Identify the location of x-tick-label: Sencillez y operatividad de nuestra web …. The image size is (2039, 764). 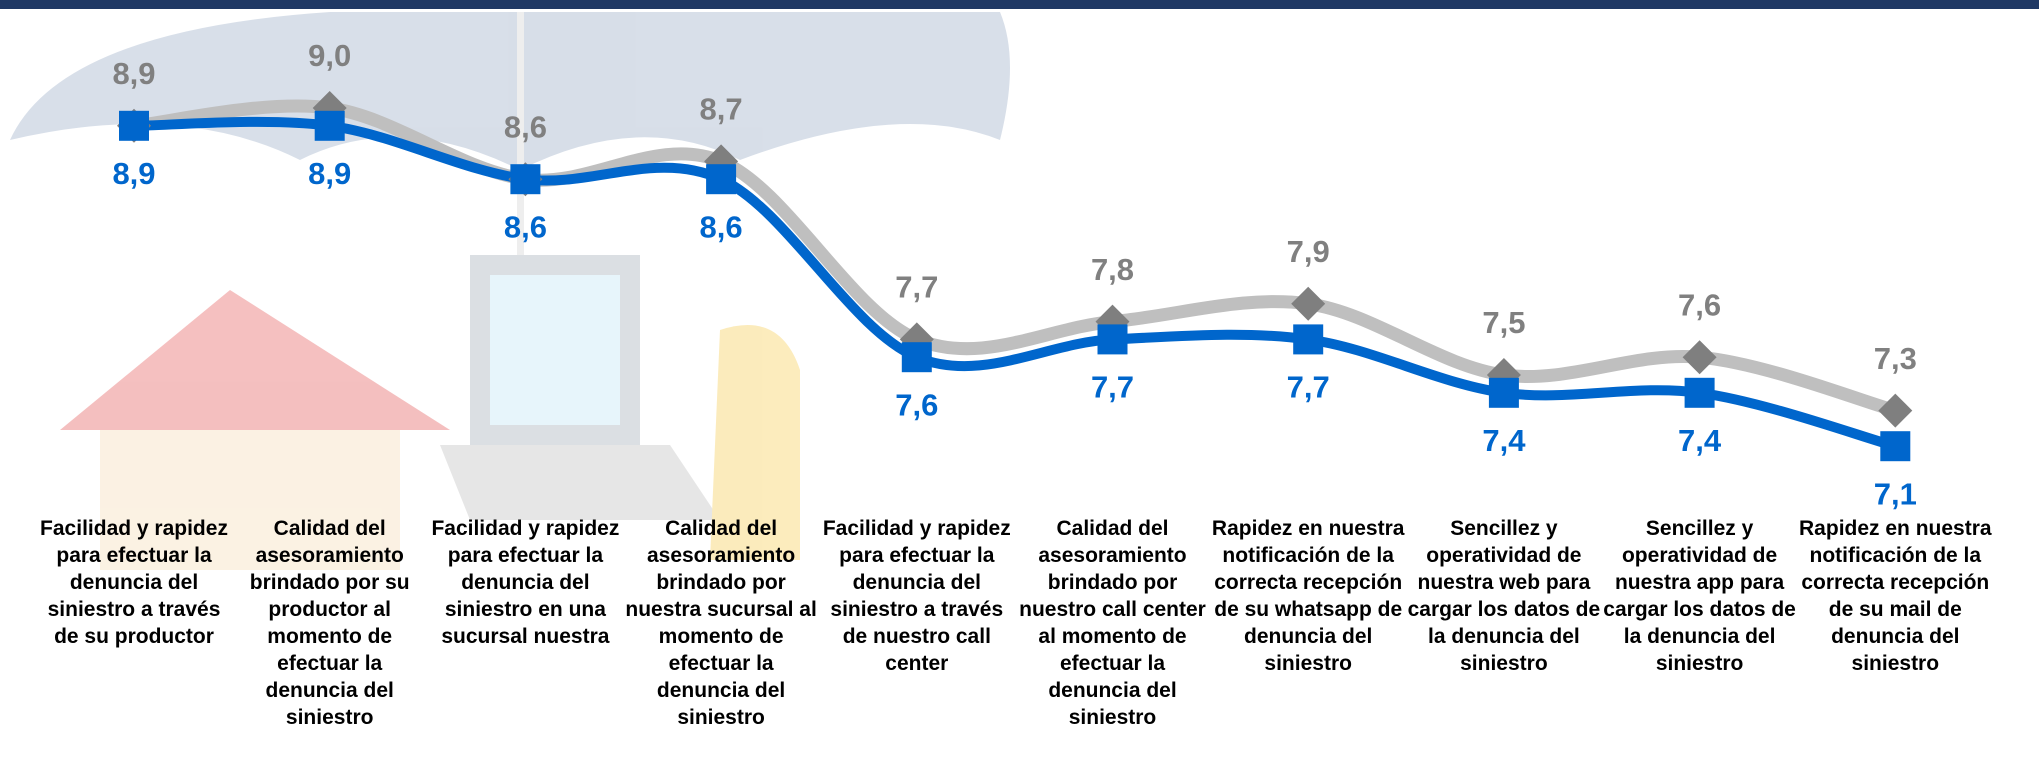
(1504, 596).